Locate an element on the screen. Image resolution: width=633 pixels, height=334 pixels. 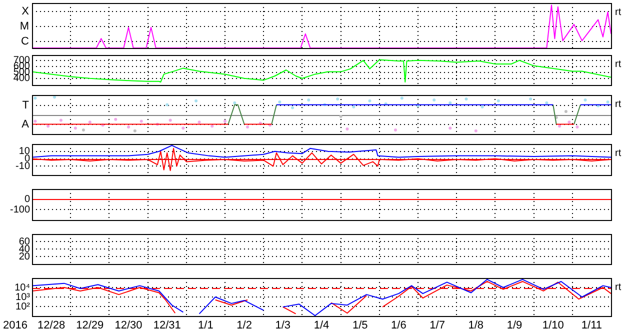
x-tick-label: 1/9 is located at coordinates (514, 326).